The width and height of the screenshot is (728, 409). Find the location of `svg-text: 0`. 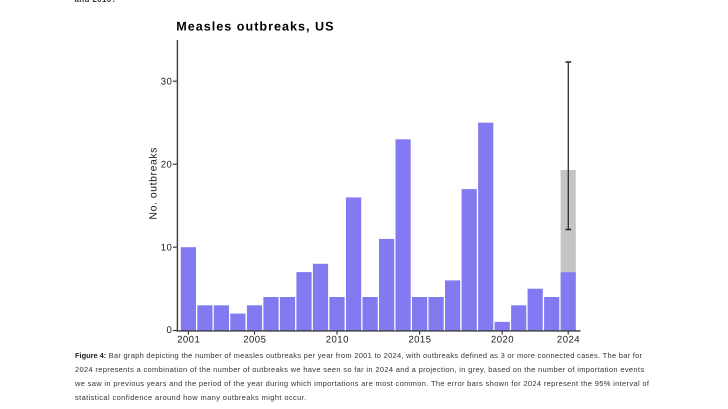

svg-text: 0 is located at coordinates (170, 330).